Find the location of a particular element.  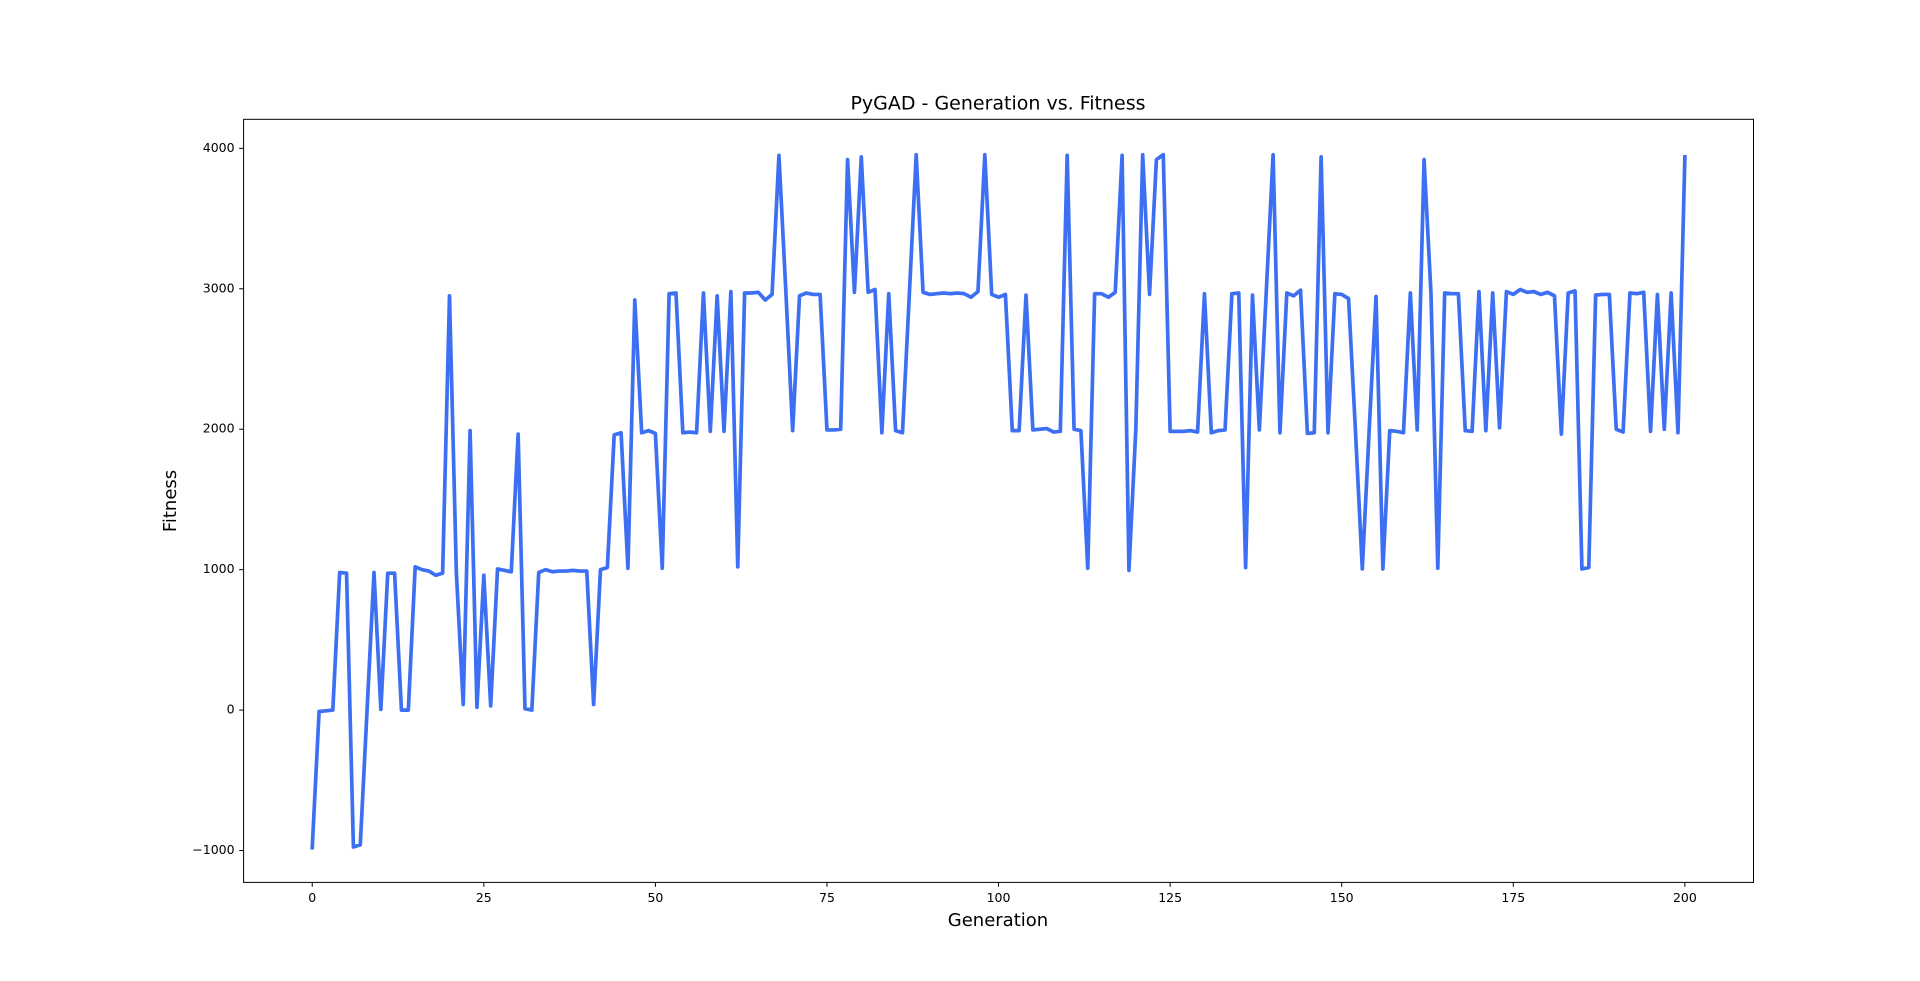

y-tick-label: −1000 is located at coordinates (213, 849).